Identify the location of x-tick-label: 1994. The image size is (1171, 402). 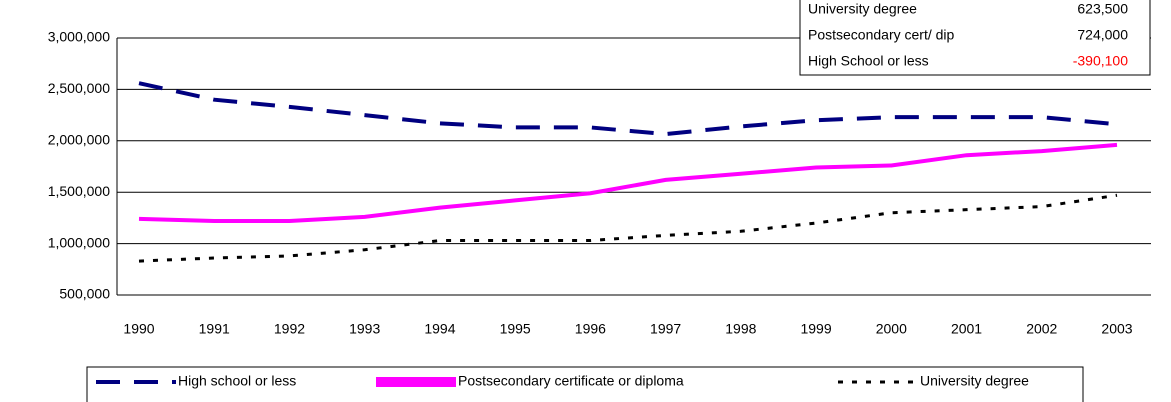
(439, 329).